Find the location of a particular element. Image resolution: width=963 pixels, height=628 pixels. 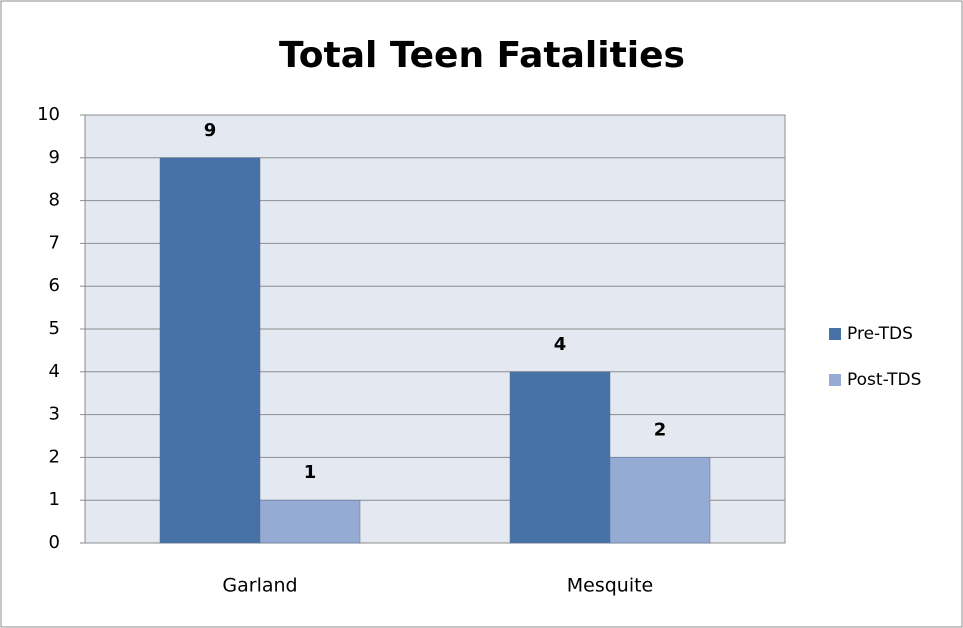

data-label: 1 is located at coordinates (310, 472).